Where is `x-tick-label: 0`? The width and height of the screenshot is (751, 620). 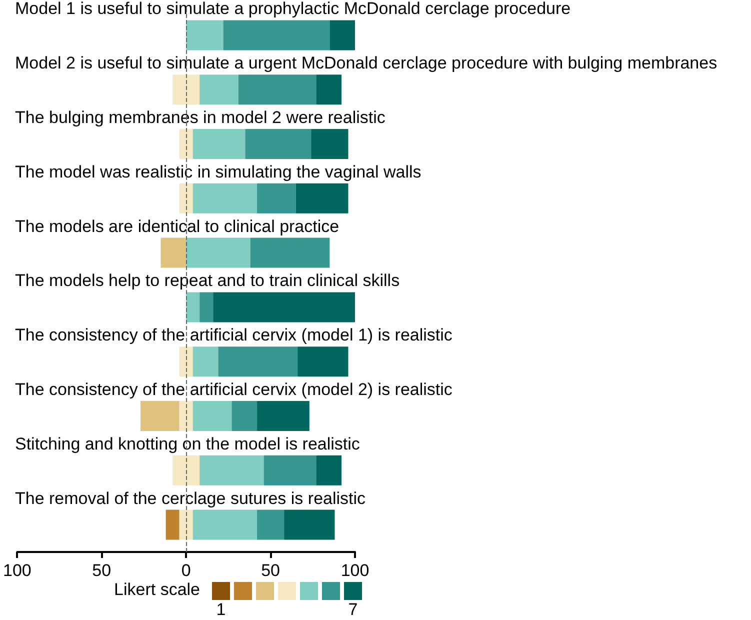 x-tick-label: 0 is located at coordinates (186, 570).